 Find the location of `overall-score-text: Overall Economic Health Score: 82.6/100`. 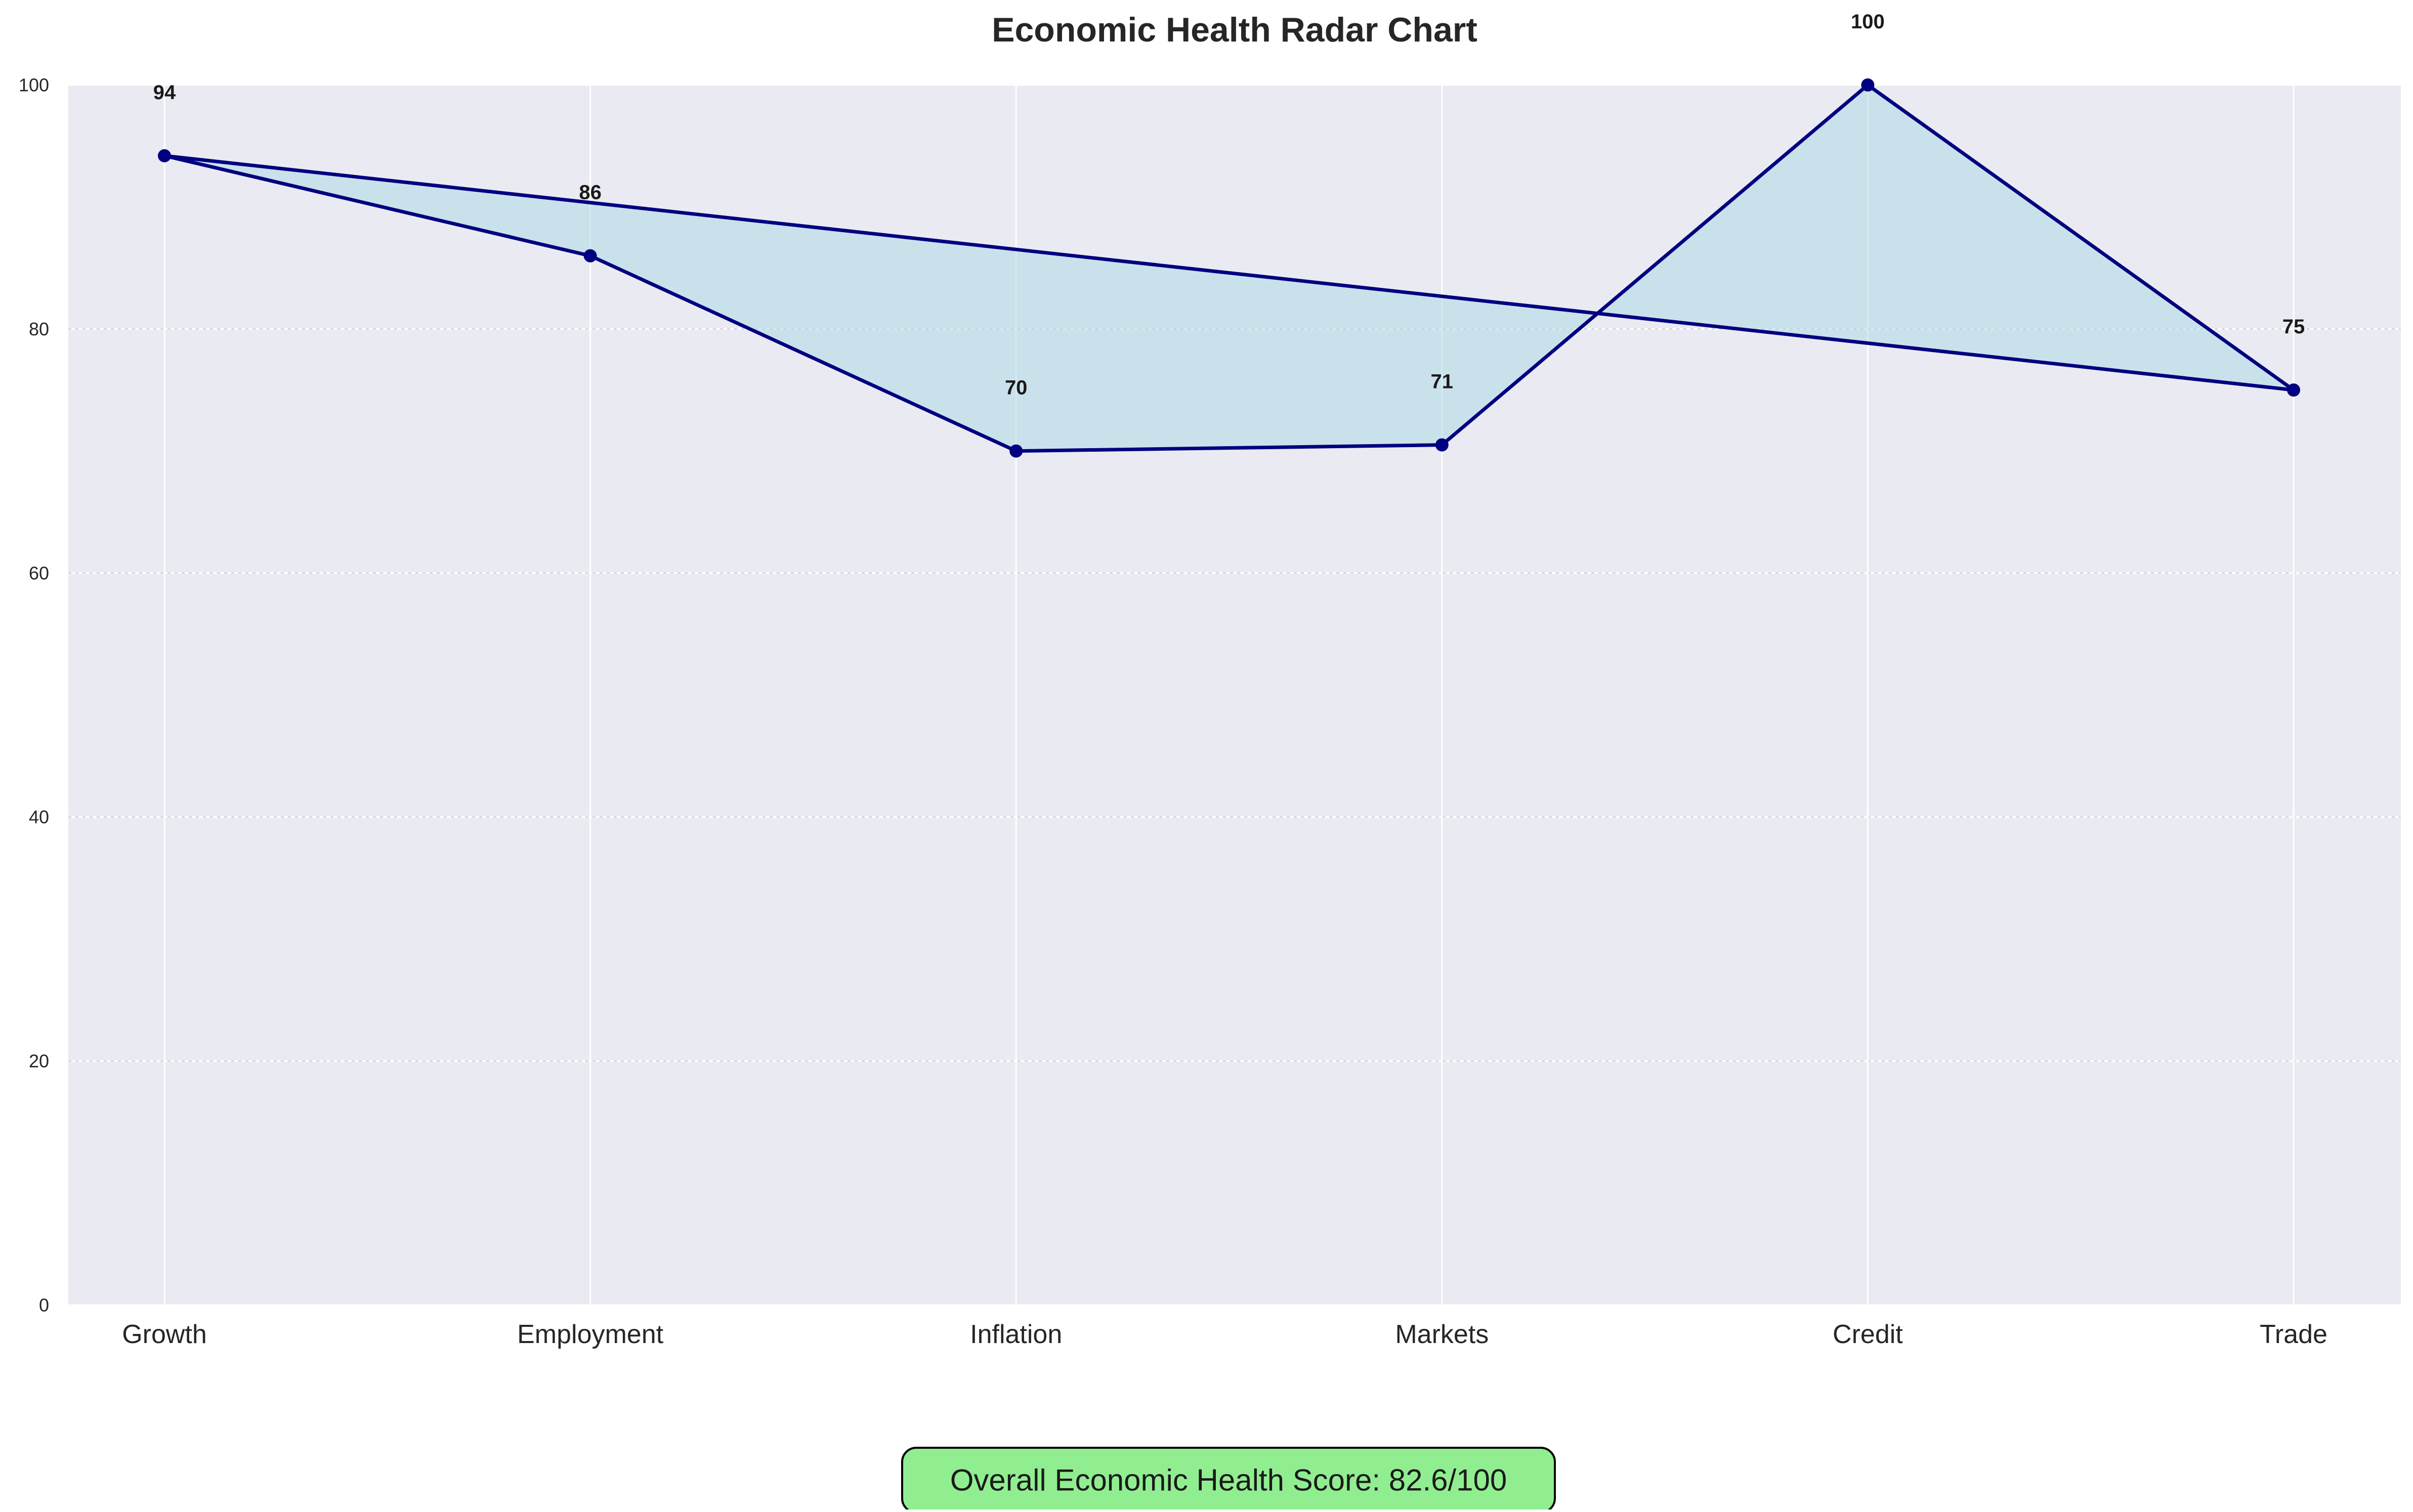

overall-score-text: Overall Economic Health Score: 82.6/100 is located at coordinates (1228, 1480).